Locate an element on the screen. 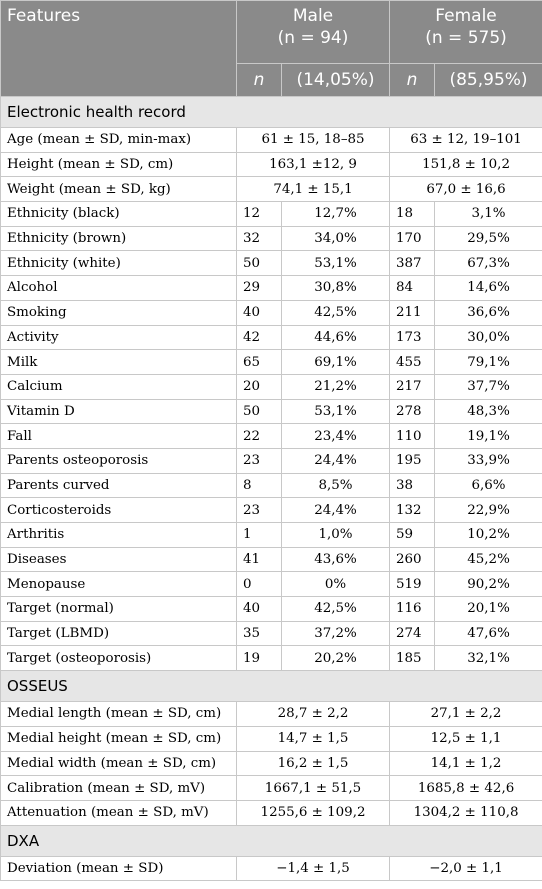 The width and height of the screenshot is (542, 889). table-row: Vitamin D 50 53,1% 278 48,3% is located at coordinates (271, 411).